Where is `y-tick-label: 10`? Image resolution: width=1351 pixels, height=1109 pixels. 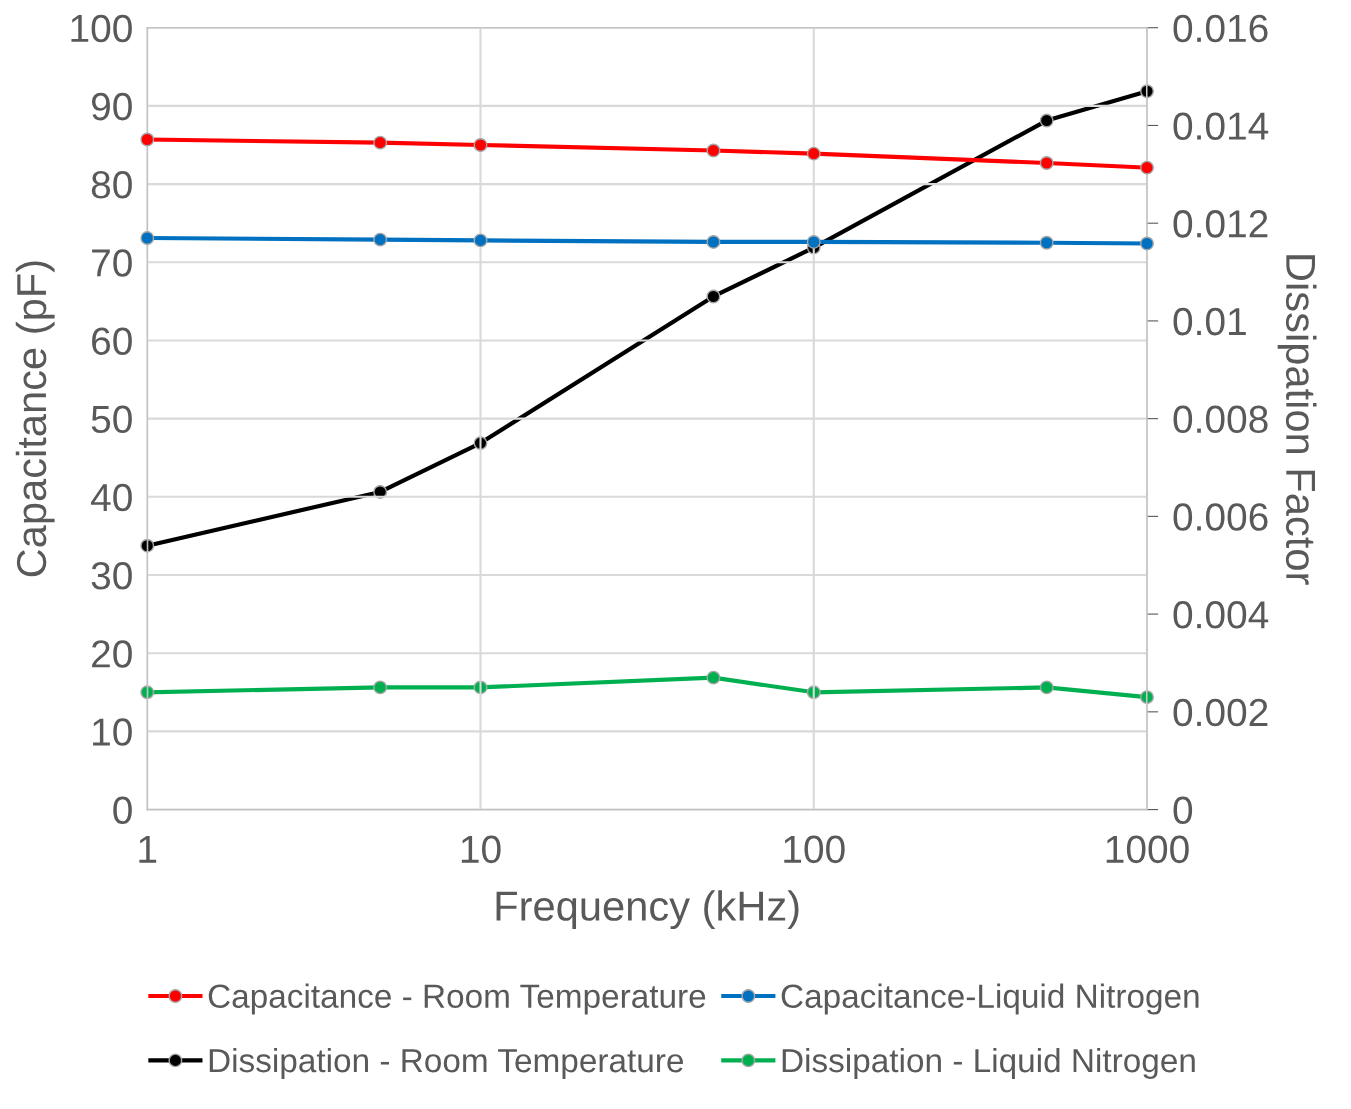
y-tick-label: 10 is located at coordinates (112, 732).